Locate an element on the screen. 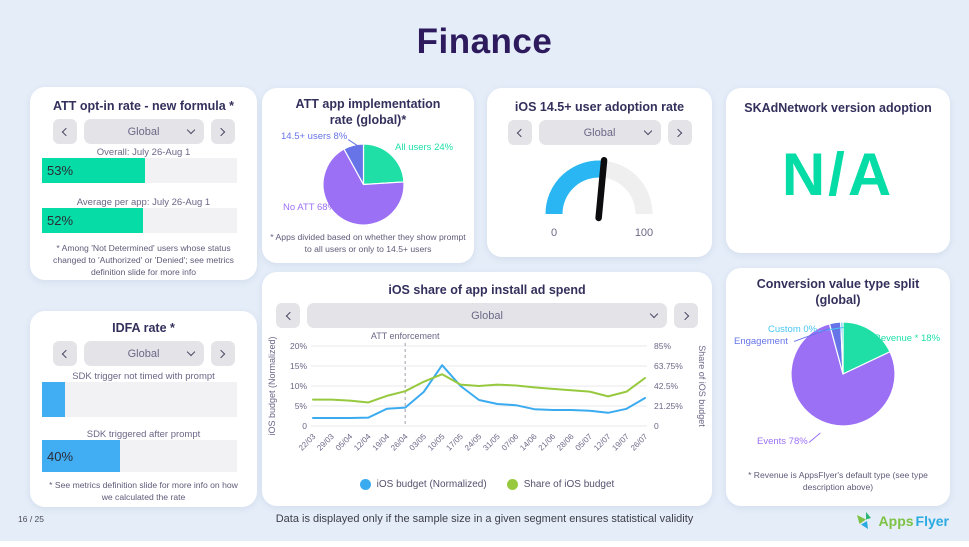  svg-text: 29/03 is located at coordinates (325, 442).